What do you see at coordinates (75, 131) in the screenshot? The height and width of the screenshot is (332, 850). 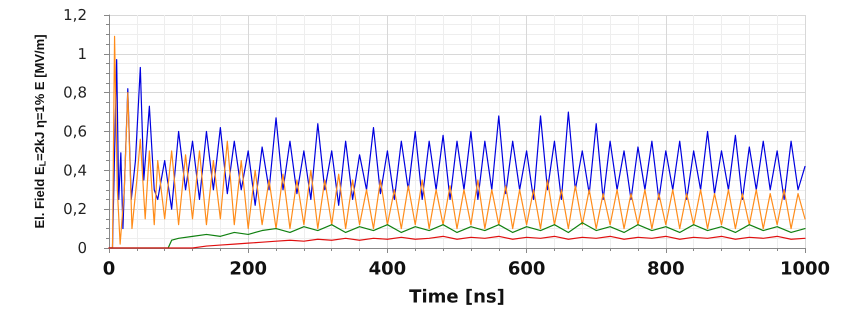 I see `y-tick-label: 0,6` at bounding box center [75, 131].